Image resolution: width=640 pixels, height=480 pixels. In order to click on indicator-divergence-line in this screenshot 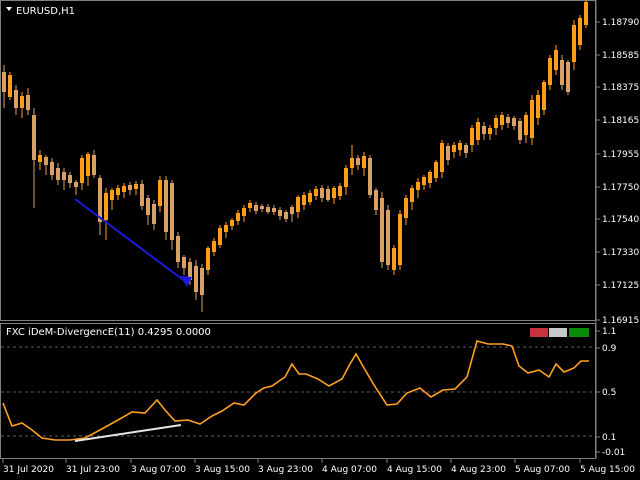, I will do `click(128, 433)`.